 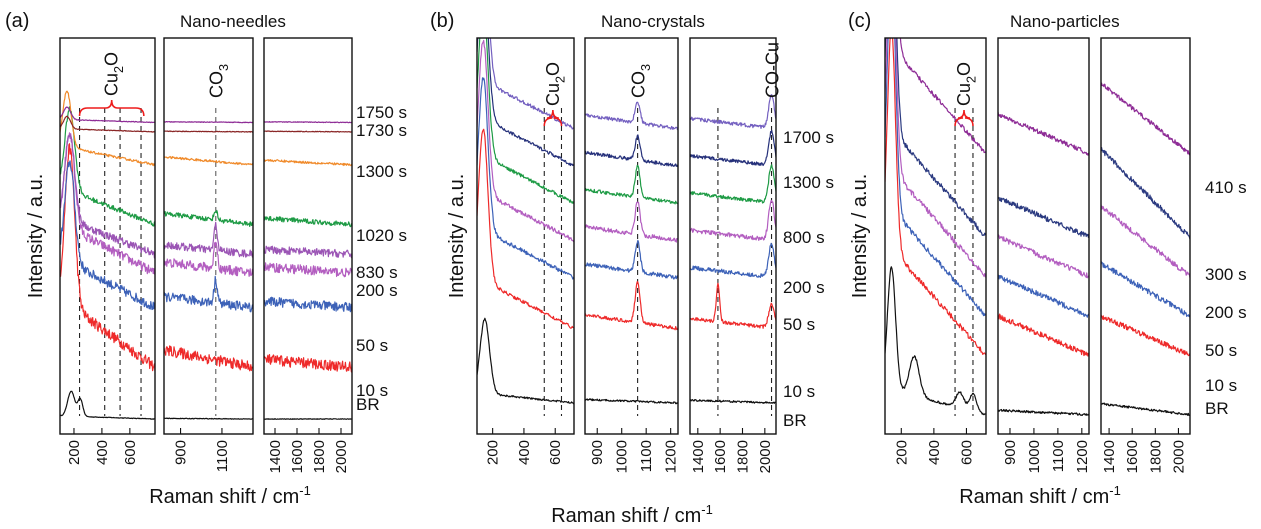 What do you see at coordinates (966, 84) in the screenshot?
I see `cu2o-label: Cu2O` at bounding box center [966, 84].